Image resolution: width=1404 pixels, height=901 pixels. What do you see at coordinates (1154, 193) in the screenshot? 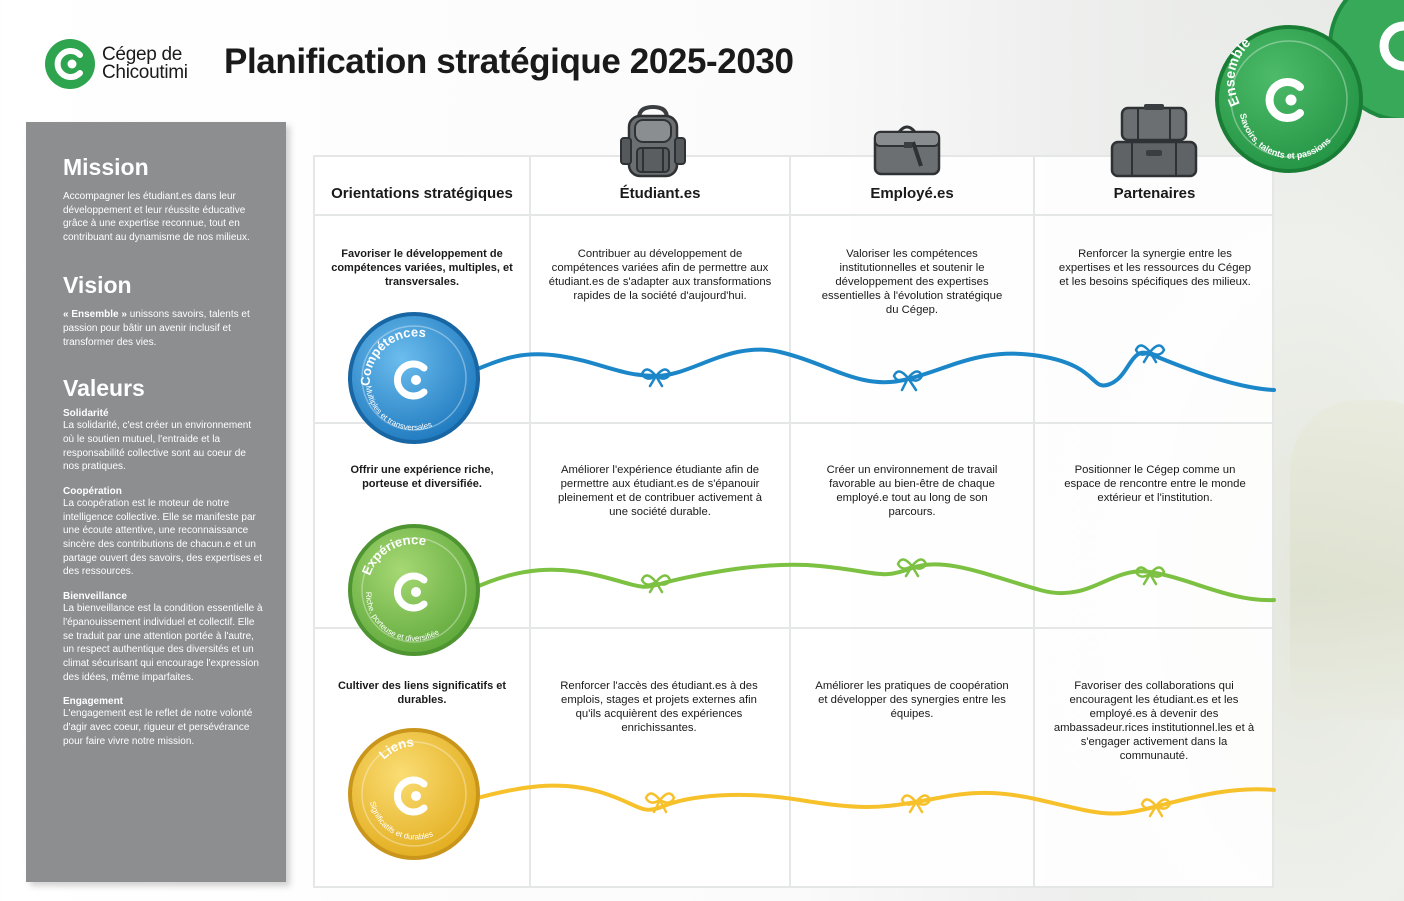
I see `header-partners: Partenaires` at bounding box center [1154, 193].